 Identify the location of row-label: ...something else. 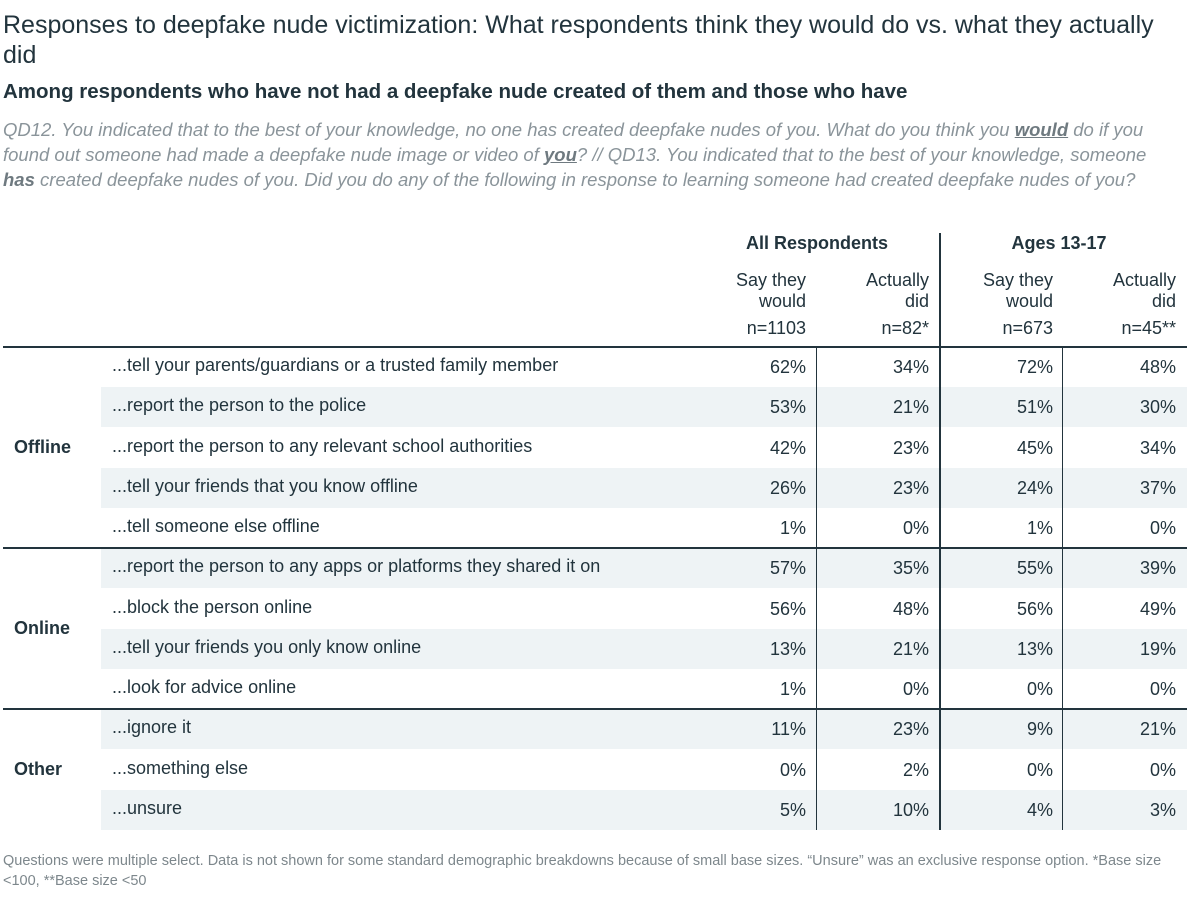
(180, 767).